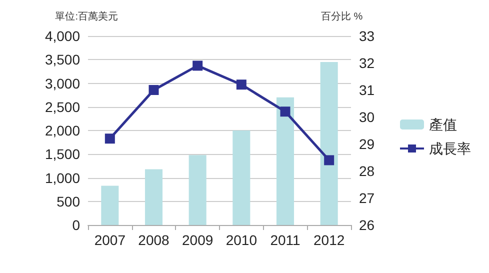 The height and width of the screenshot is (273, 489). What do you see at coordinates (329, 240) in the screenshot?
I see `x-tick-label: 2012` at bounding box center [329, 240].